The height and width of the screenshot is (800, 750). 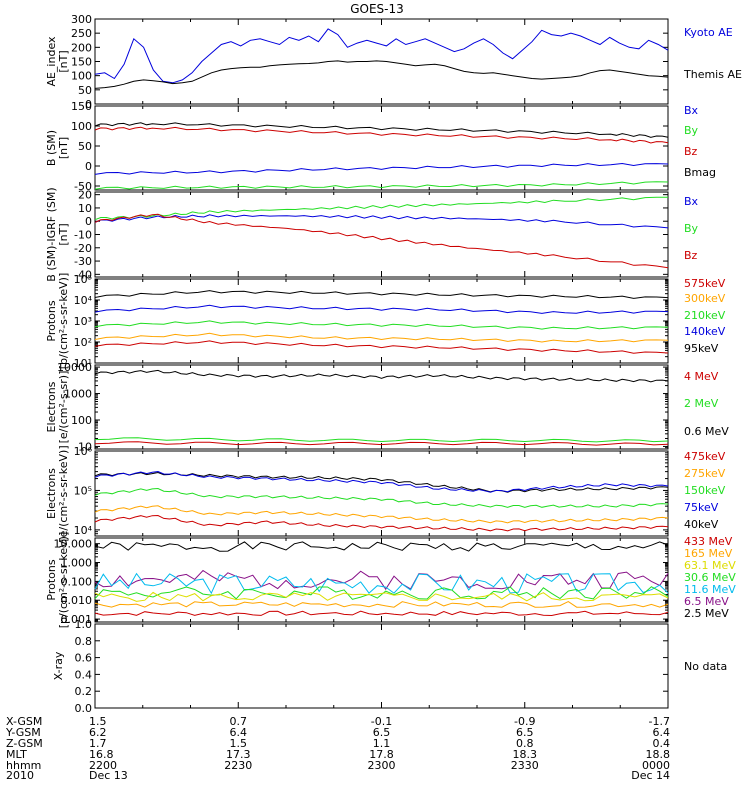 I want to click on series-150kev, so click(x=381, y=497).